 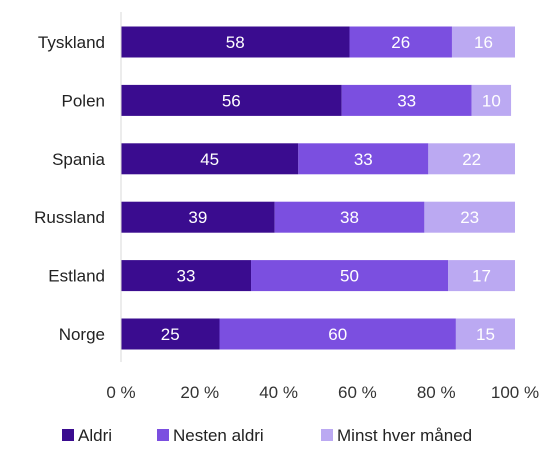 I want to click on data-label: 17, so click(x=481, y=276).